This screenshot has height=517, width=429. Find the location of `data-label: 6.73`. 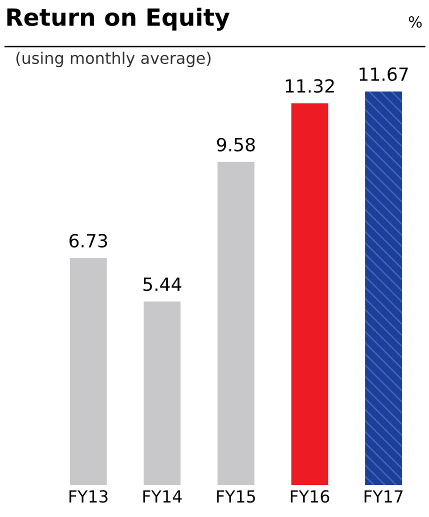

data-label: 6.73 is located at coordinates (89, 241).